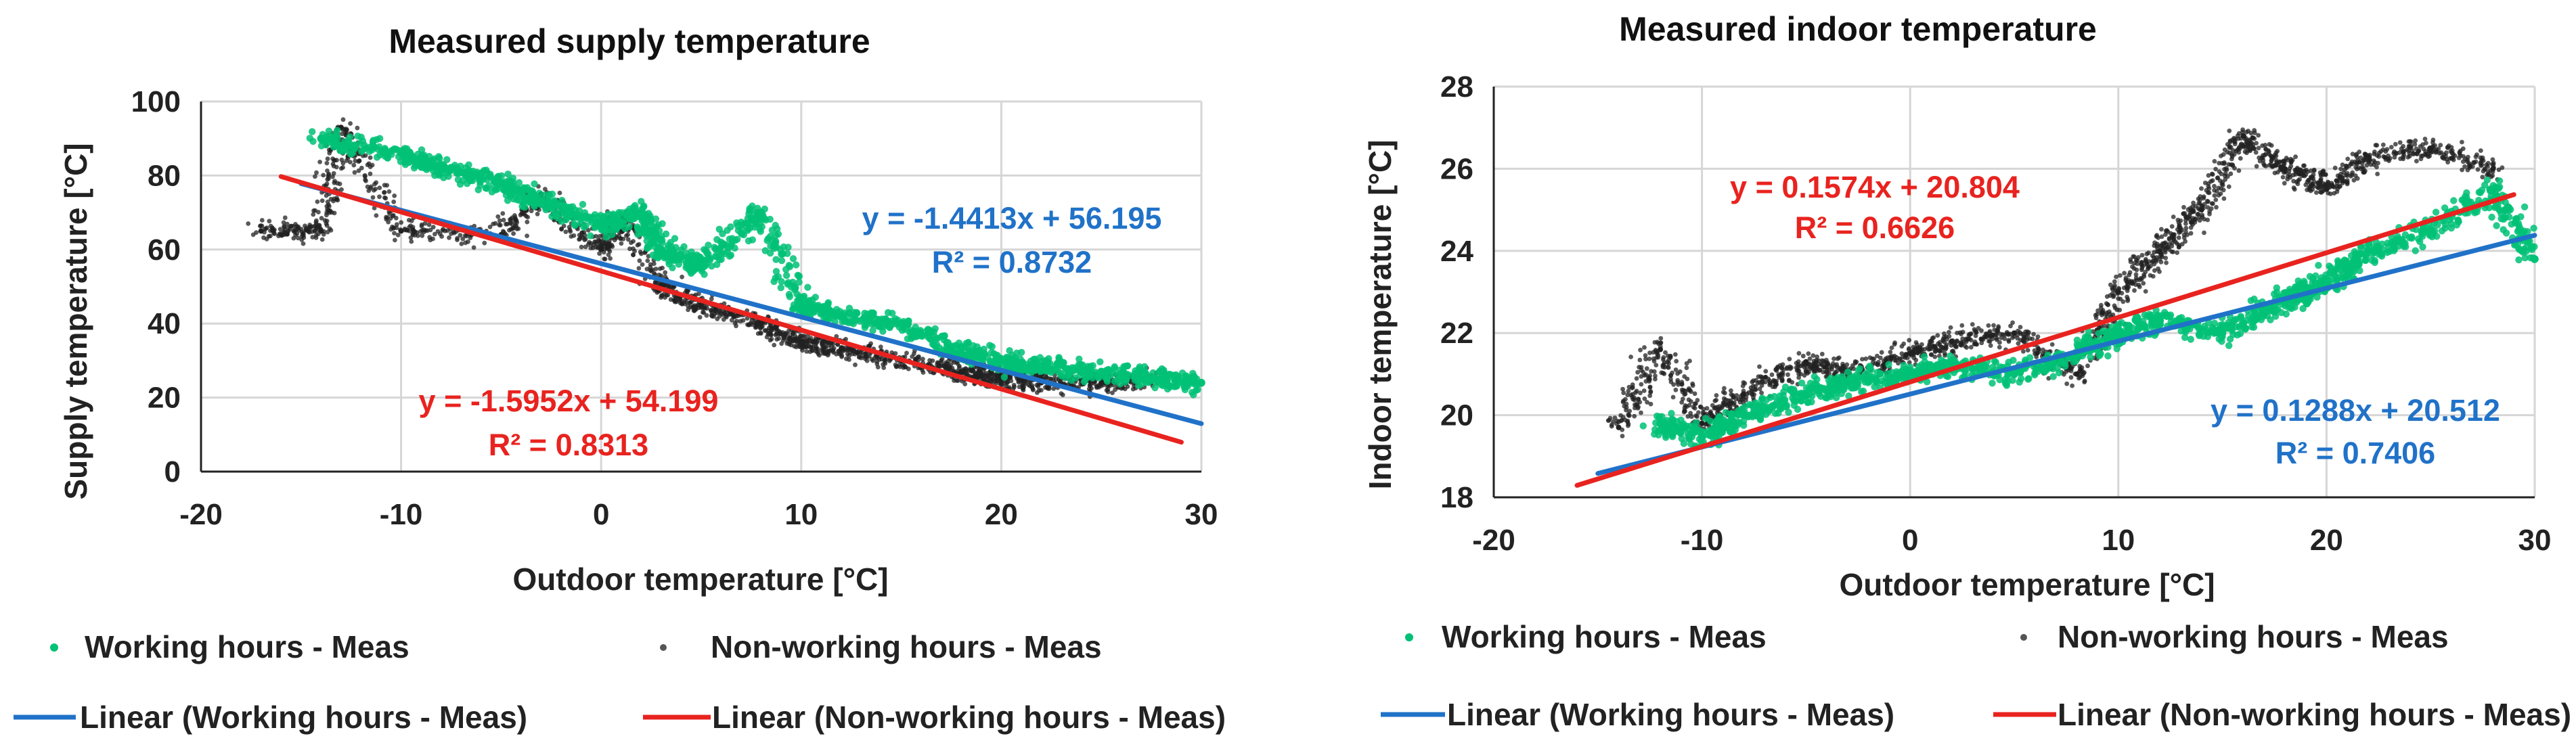 Image resolution: width=2576 pixels, height=749 pixels. Describe the element at coordinates (1001, 514) in the screenshot. I see `x-tick-label: 20` at that location.